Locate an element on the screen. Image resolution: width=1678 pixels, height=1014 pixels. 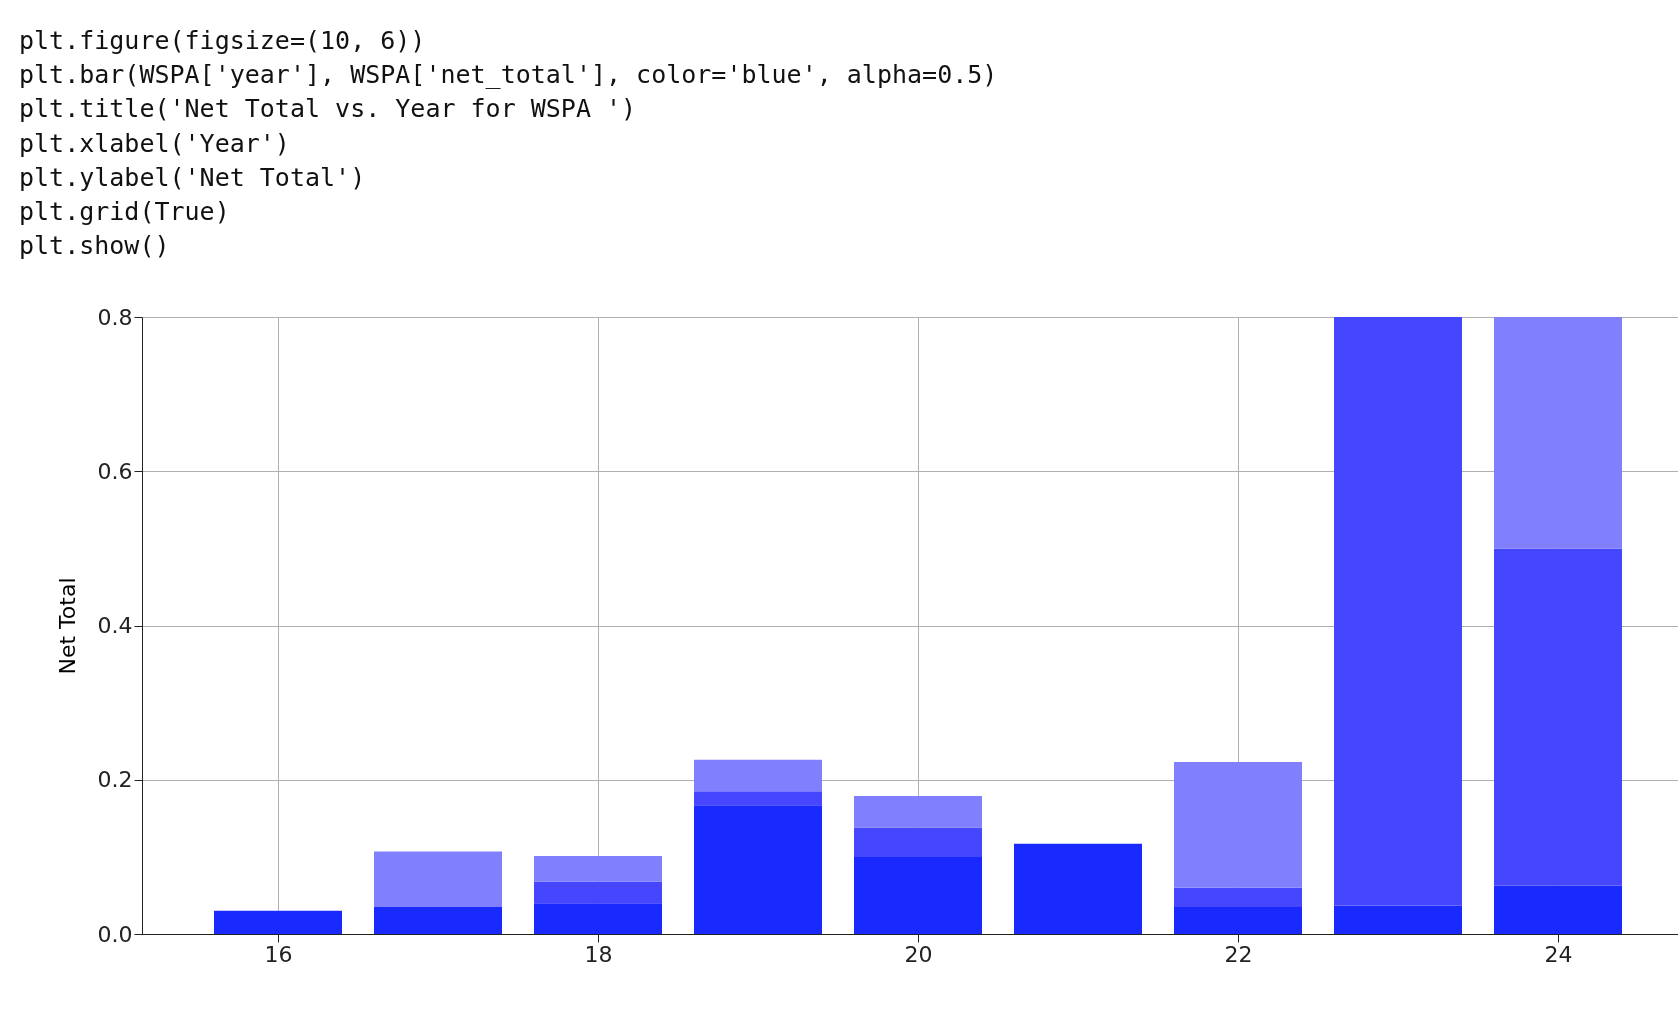
text: plt.show() is located at coordinates (94, 246).